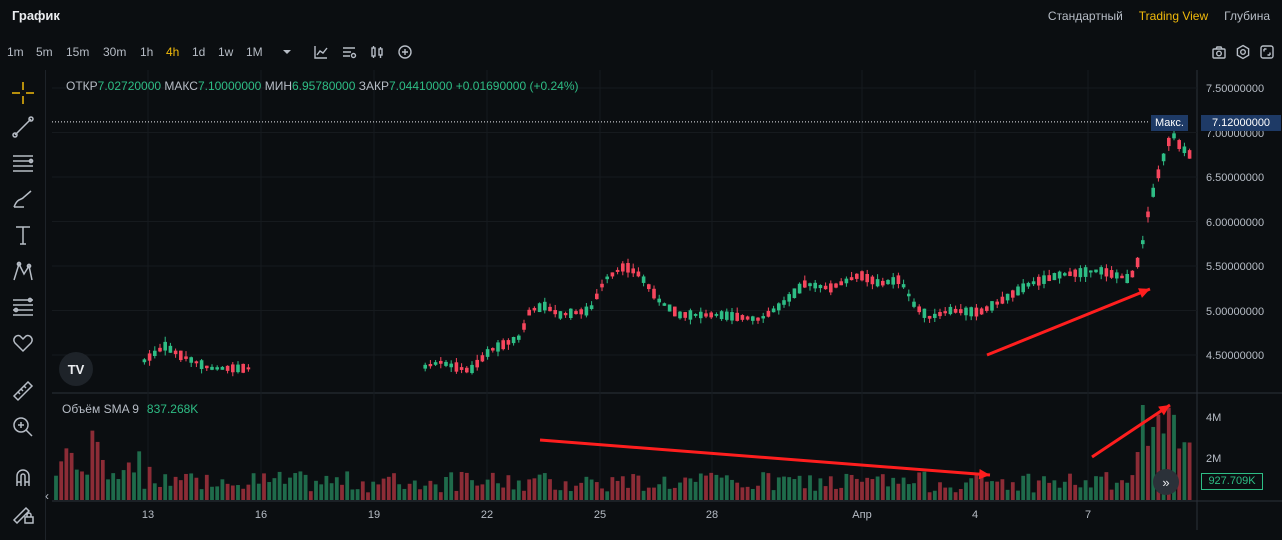  What do you see at coordinates (115, 52) in the screenshot?
I see `tf-30m: 30m` at bounding box center [115, 52].